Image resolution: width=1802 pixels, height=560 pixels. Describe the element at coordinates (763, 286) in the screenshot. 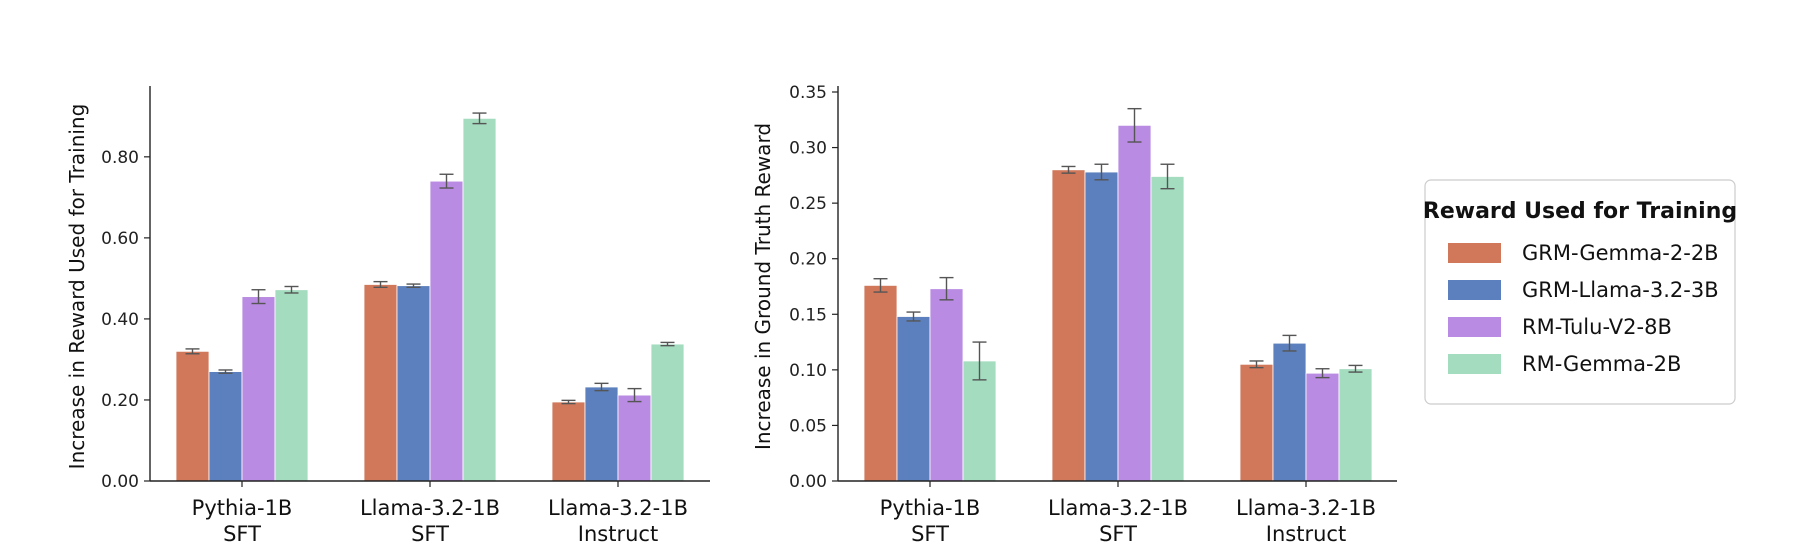

I see `y-axis-title: Increase in Ground Truth Reward` at that location.